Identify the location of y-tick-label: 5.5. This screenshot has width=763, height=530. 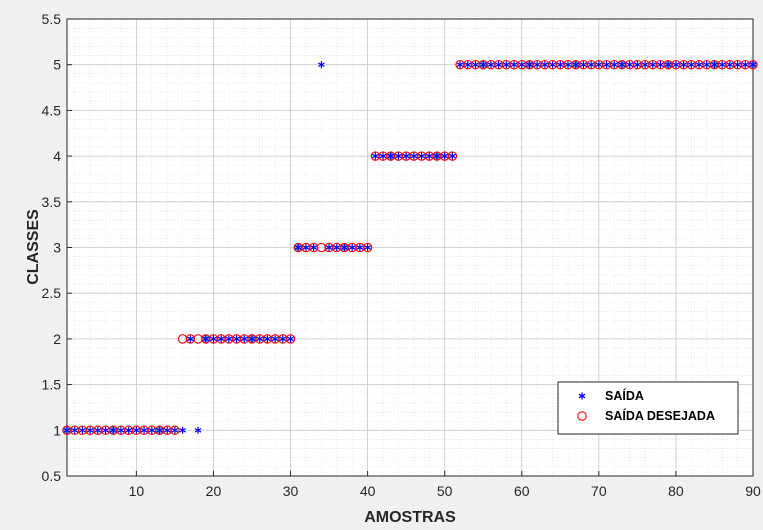
(52, 19).